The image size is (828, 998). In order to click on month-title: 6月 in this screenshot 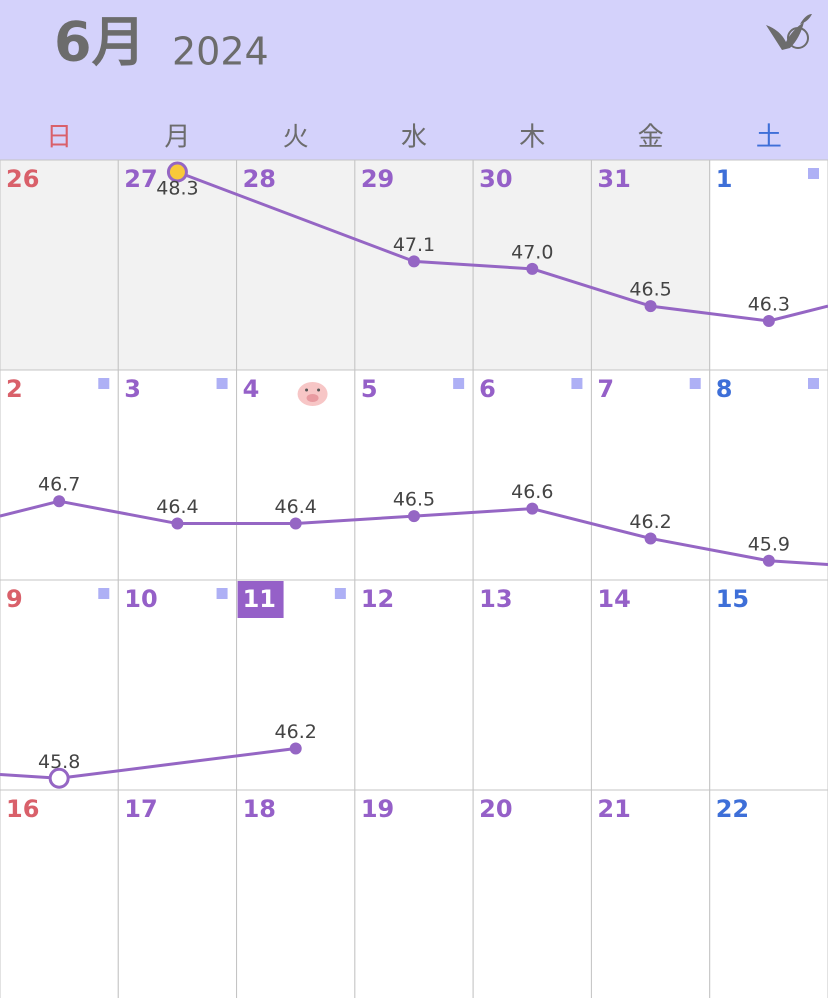, I will do `click(100, 42)`.